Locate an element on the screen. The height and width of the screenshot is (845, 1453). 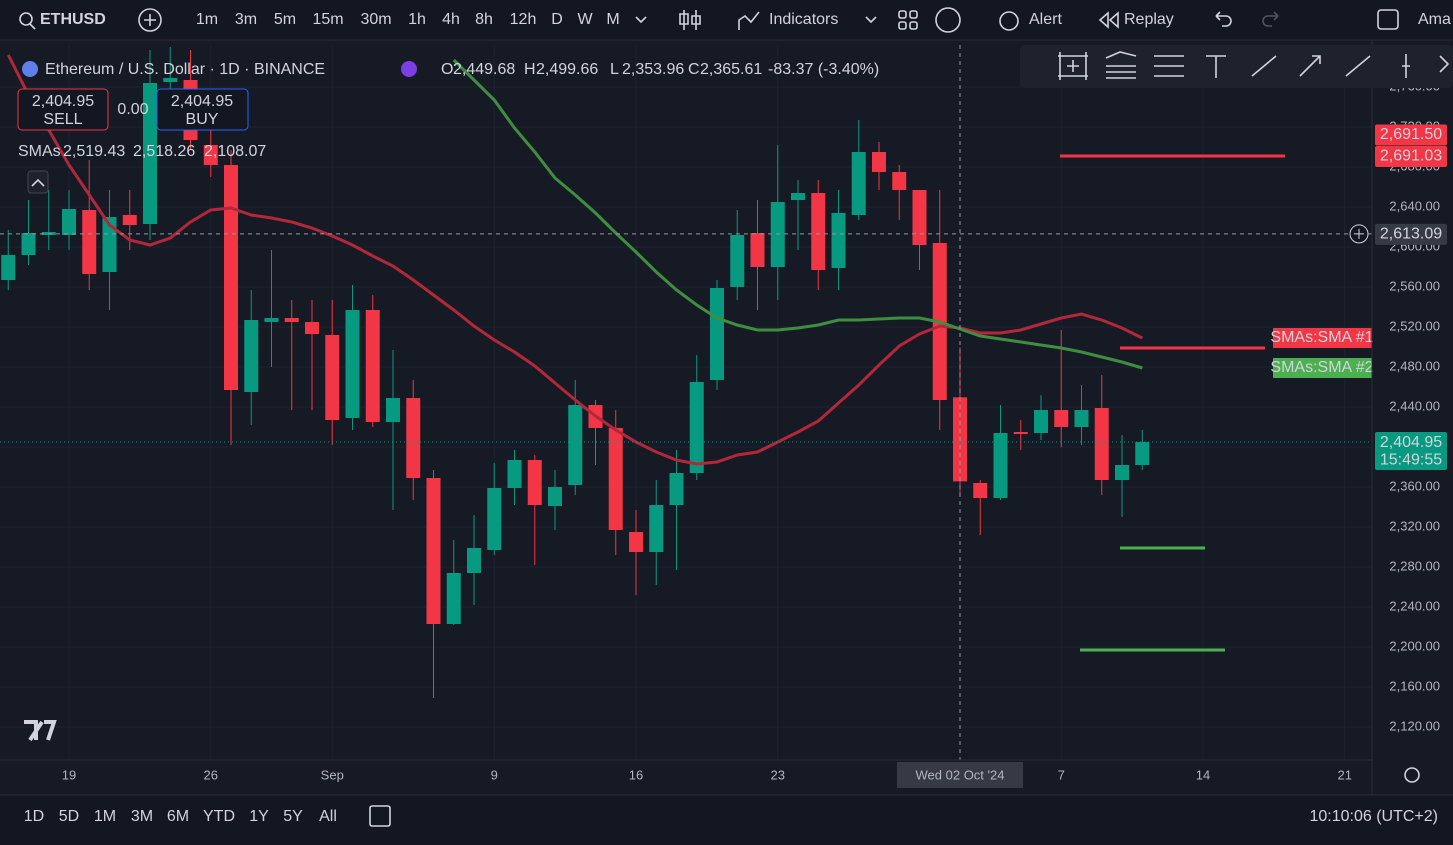
price-tag-label: 2,613.09 is located at coordinates (1411, 234).